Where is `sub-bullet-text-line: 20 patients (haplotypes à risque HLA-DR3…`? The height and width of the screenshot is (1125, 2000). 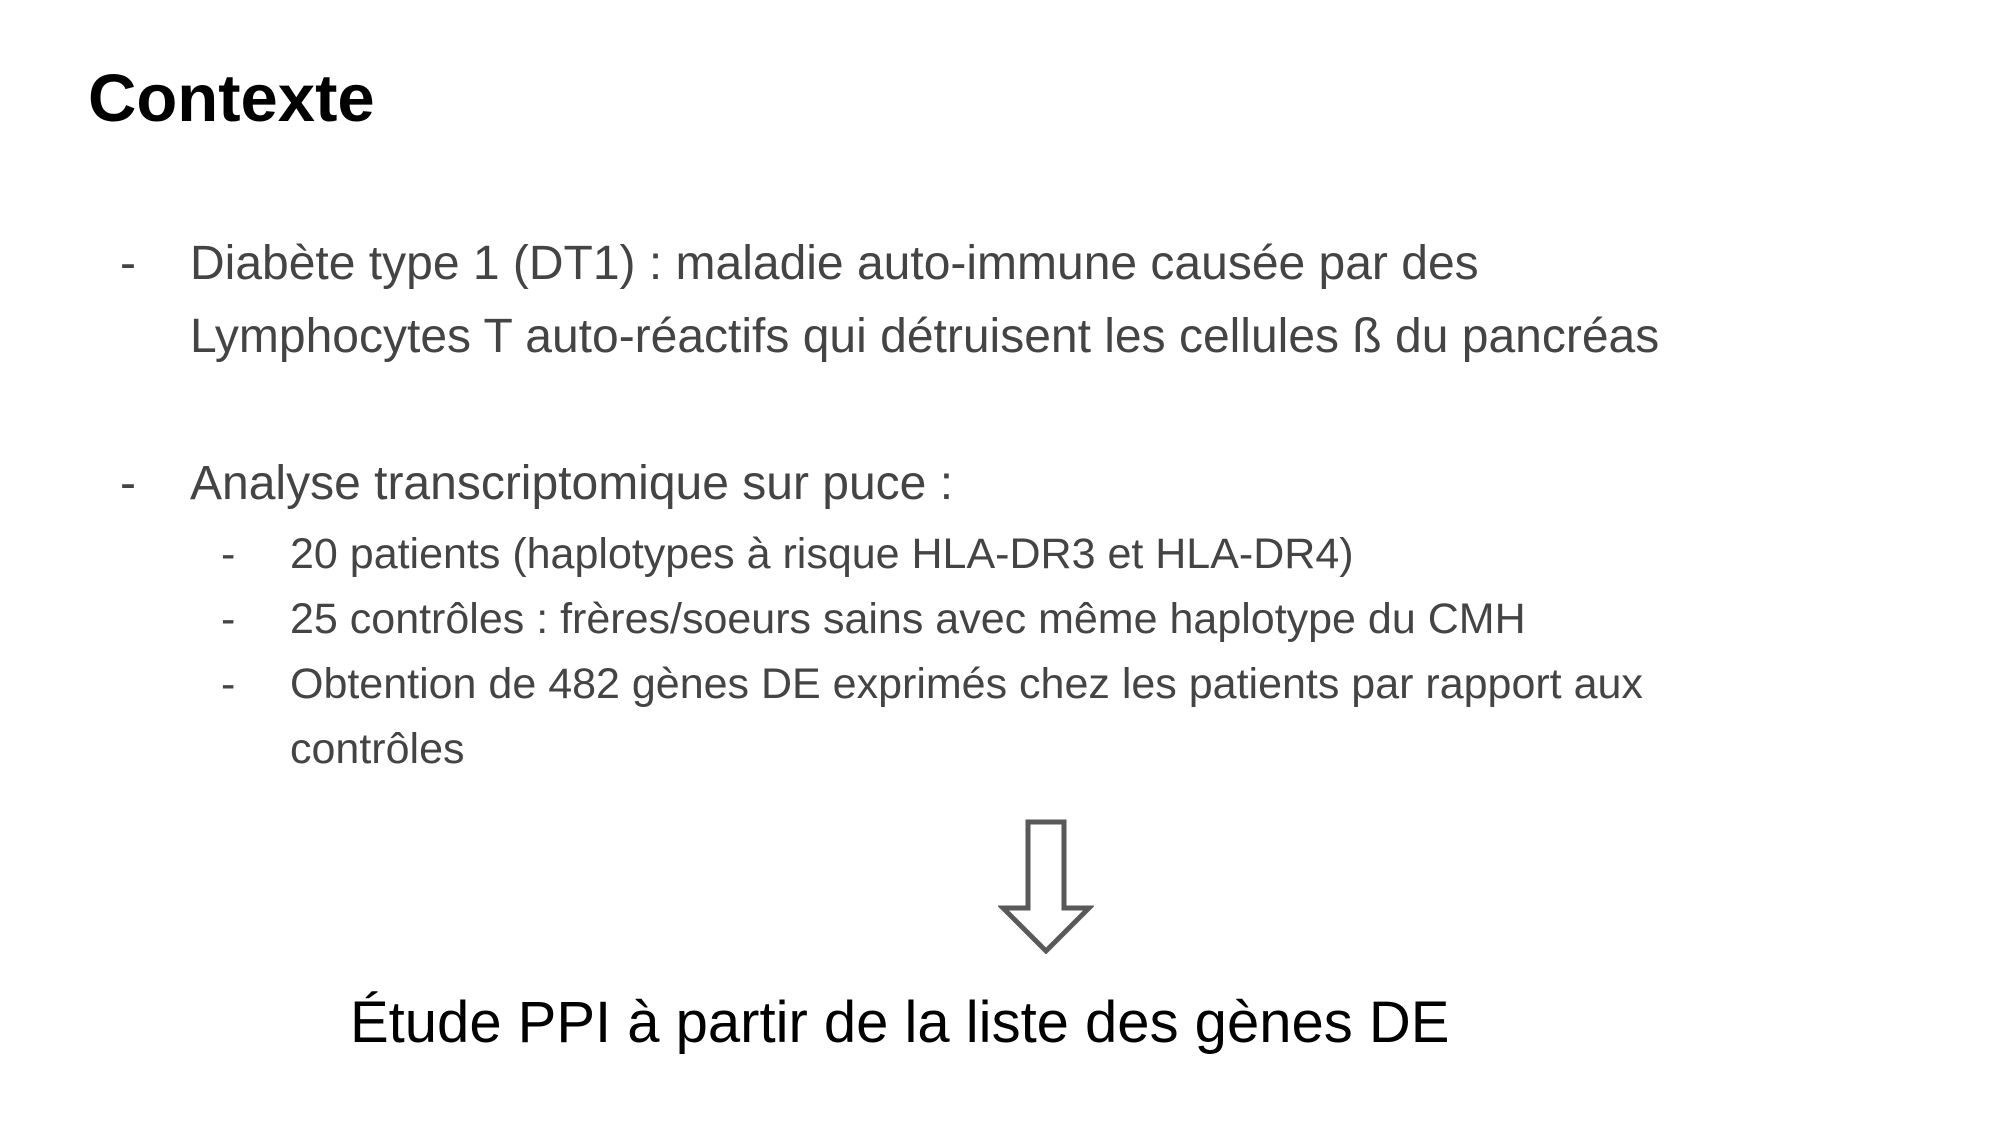
sub-bullet-text-line: 20 patients (haplotypes à risque HLA-DR3… is located at coordinates (822, 554).